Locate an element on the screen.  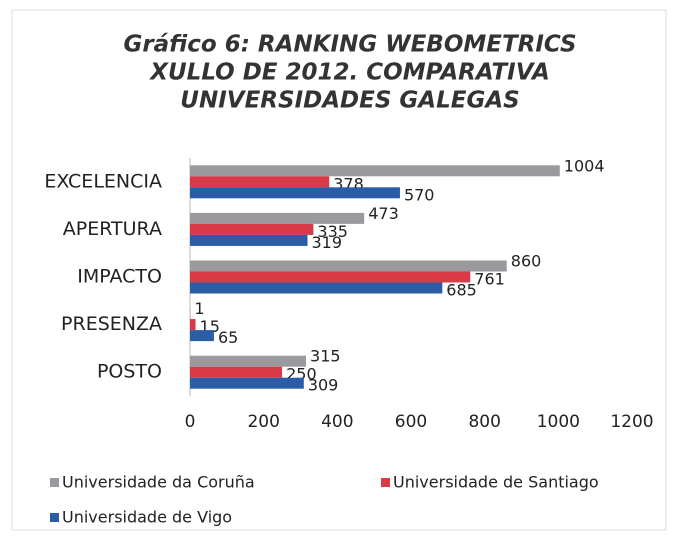
value-label: 685 is located at coordinates (461, 290).